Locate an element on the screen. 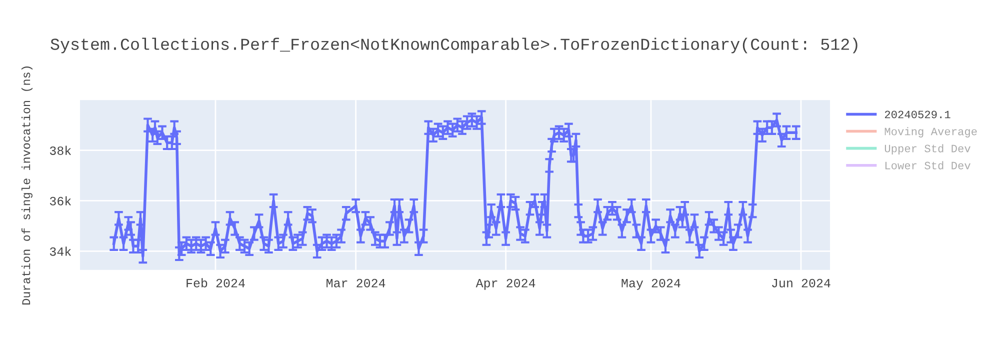  legend-label: Lower Std Dev is located at coordinates (927, 165).